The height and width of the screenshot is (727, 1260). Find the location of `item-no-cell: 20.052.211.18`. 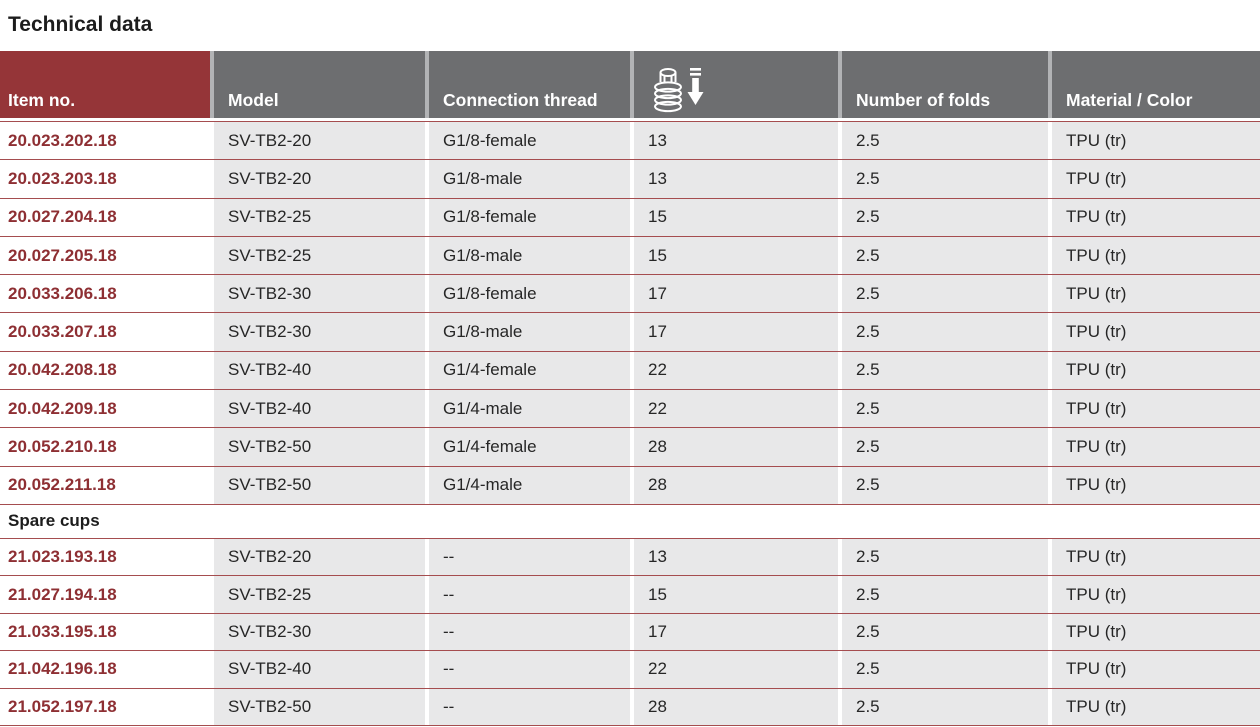

item-no-cell: 20.052.211.18 is located at coordinates (105, 485).